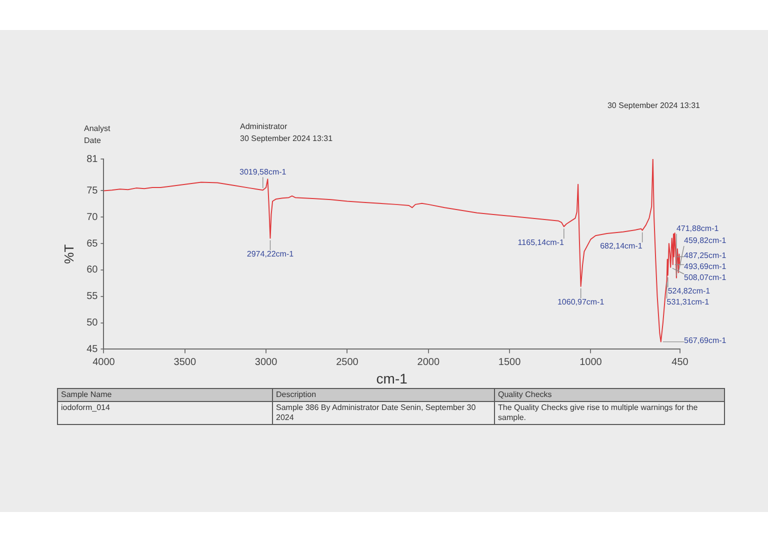  I want to click on x-tick-label: 1500, so click(510, 362).